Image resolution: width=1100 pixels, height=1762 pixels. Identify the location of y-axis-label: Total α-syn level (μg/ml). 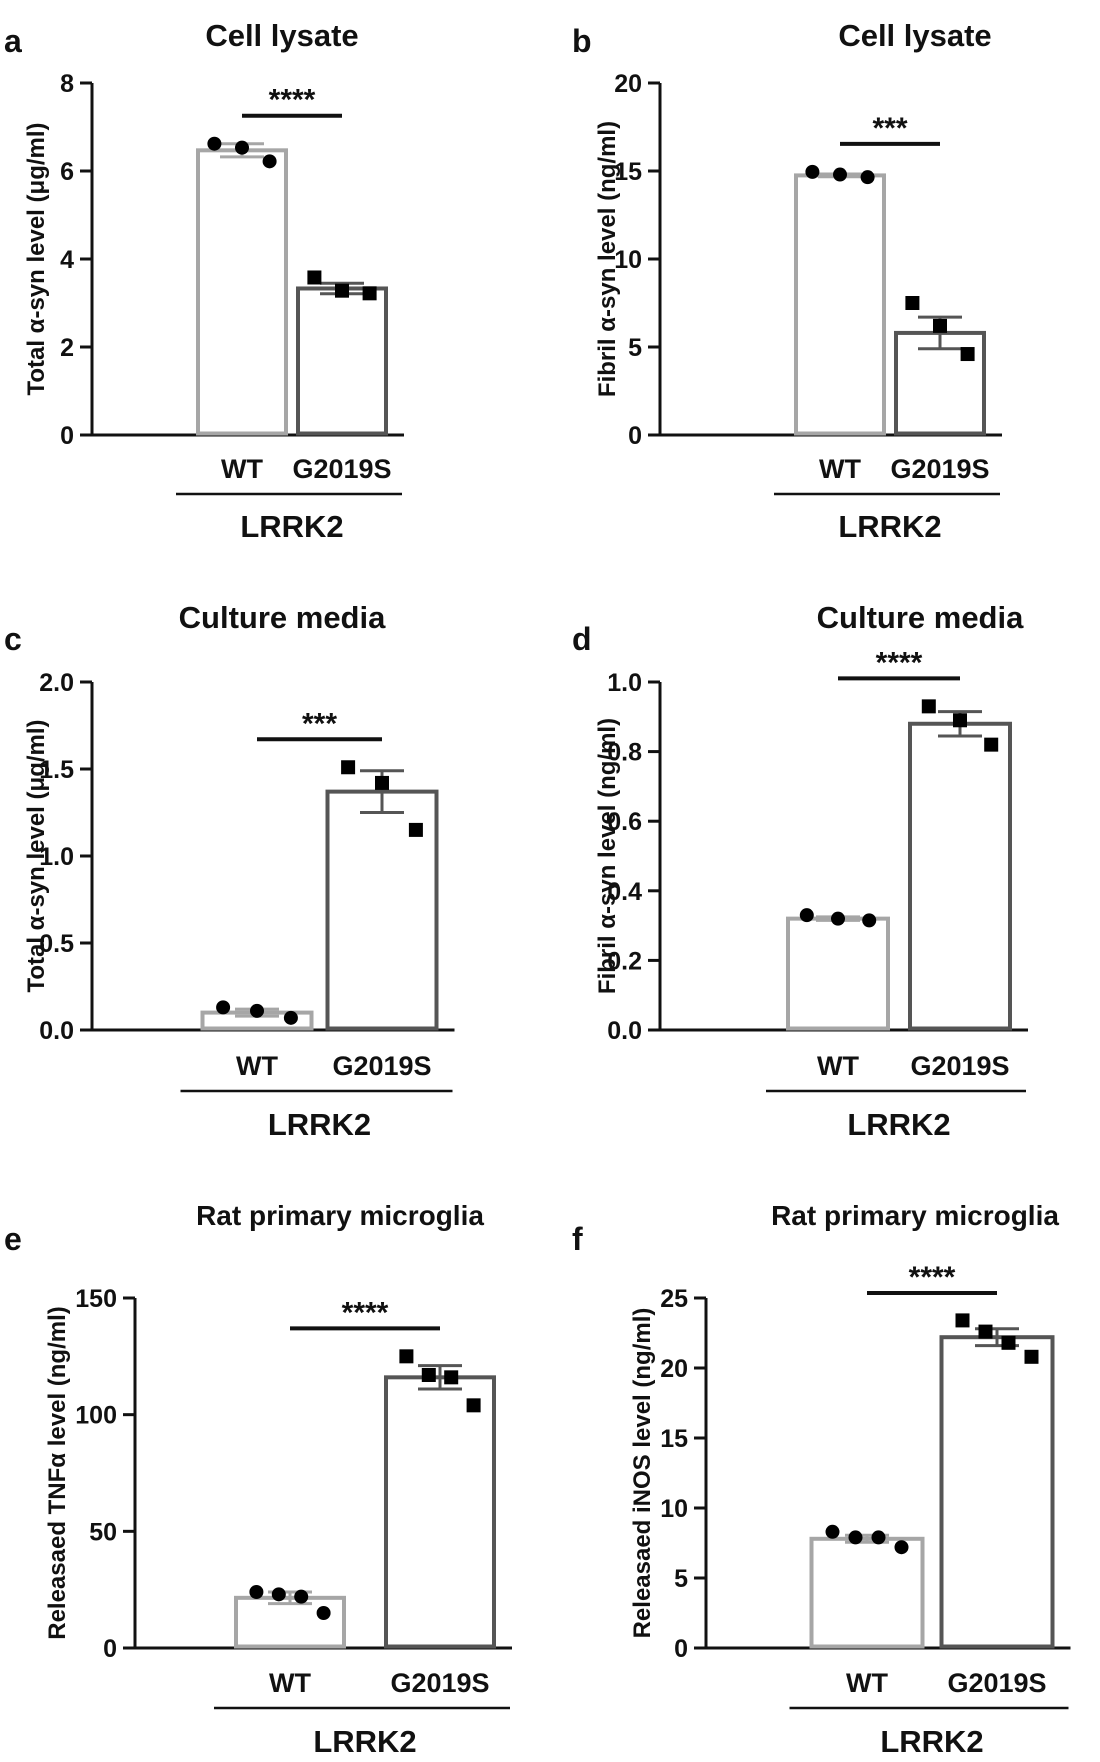
(36, 855).